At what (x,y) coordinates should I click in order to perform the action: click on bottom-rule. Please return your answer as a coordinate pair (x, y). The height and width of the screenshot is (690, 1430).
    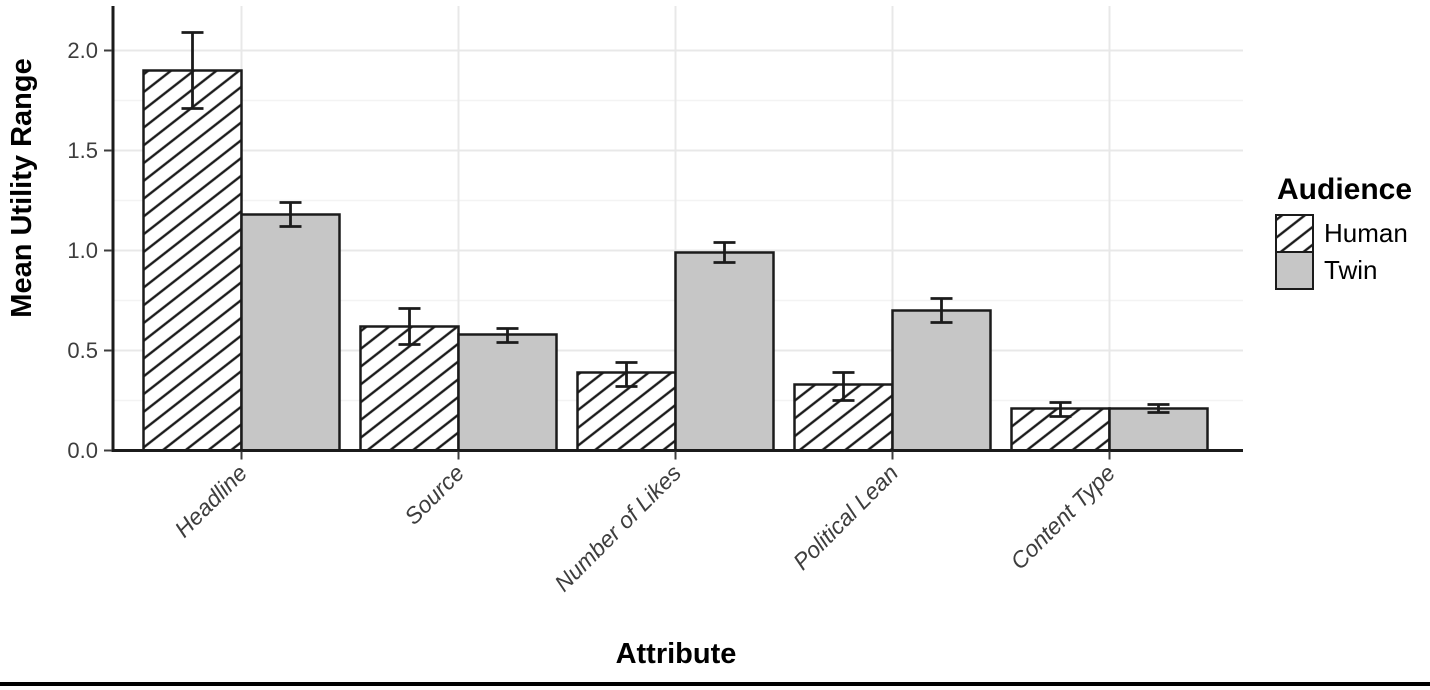
    Looking at the image, I should click on (715, 684).